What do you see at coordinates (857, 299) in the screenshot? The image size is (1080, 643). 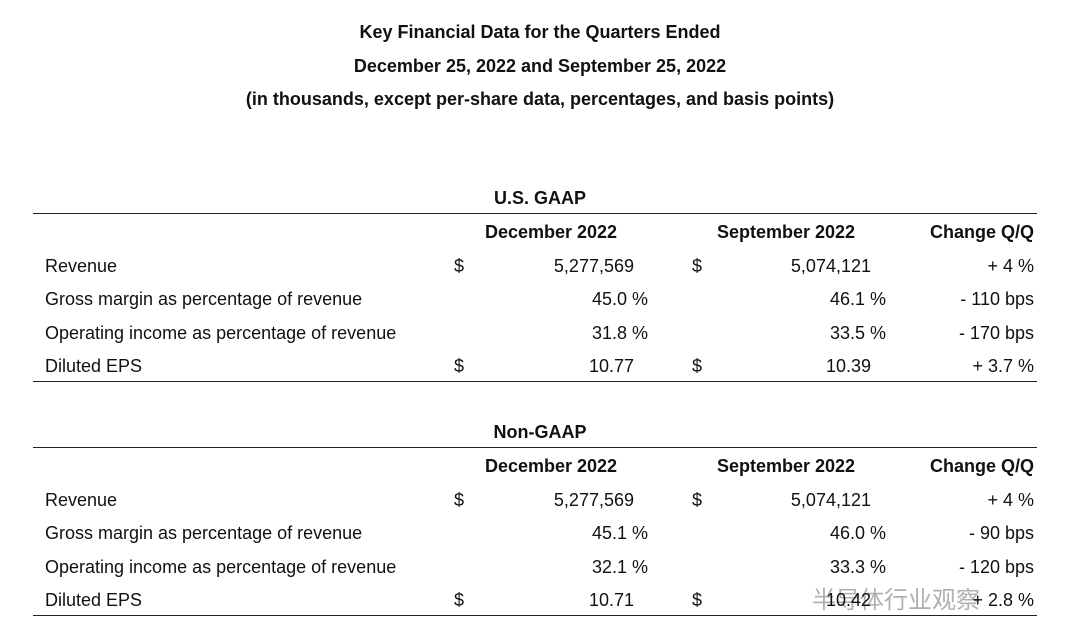 I see `cell-value: 46.1 %` at bounding box center [857, 299].